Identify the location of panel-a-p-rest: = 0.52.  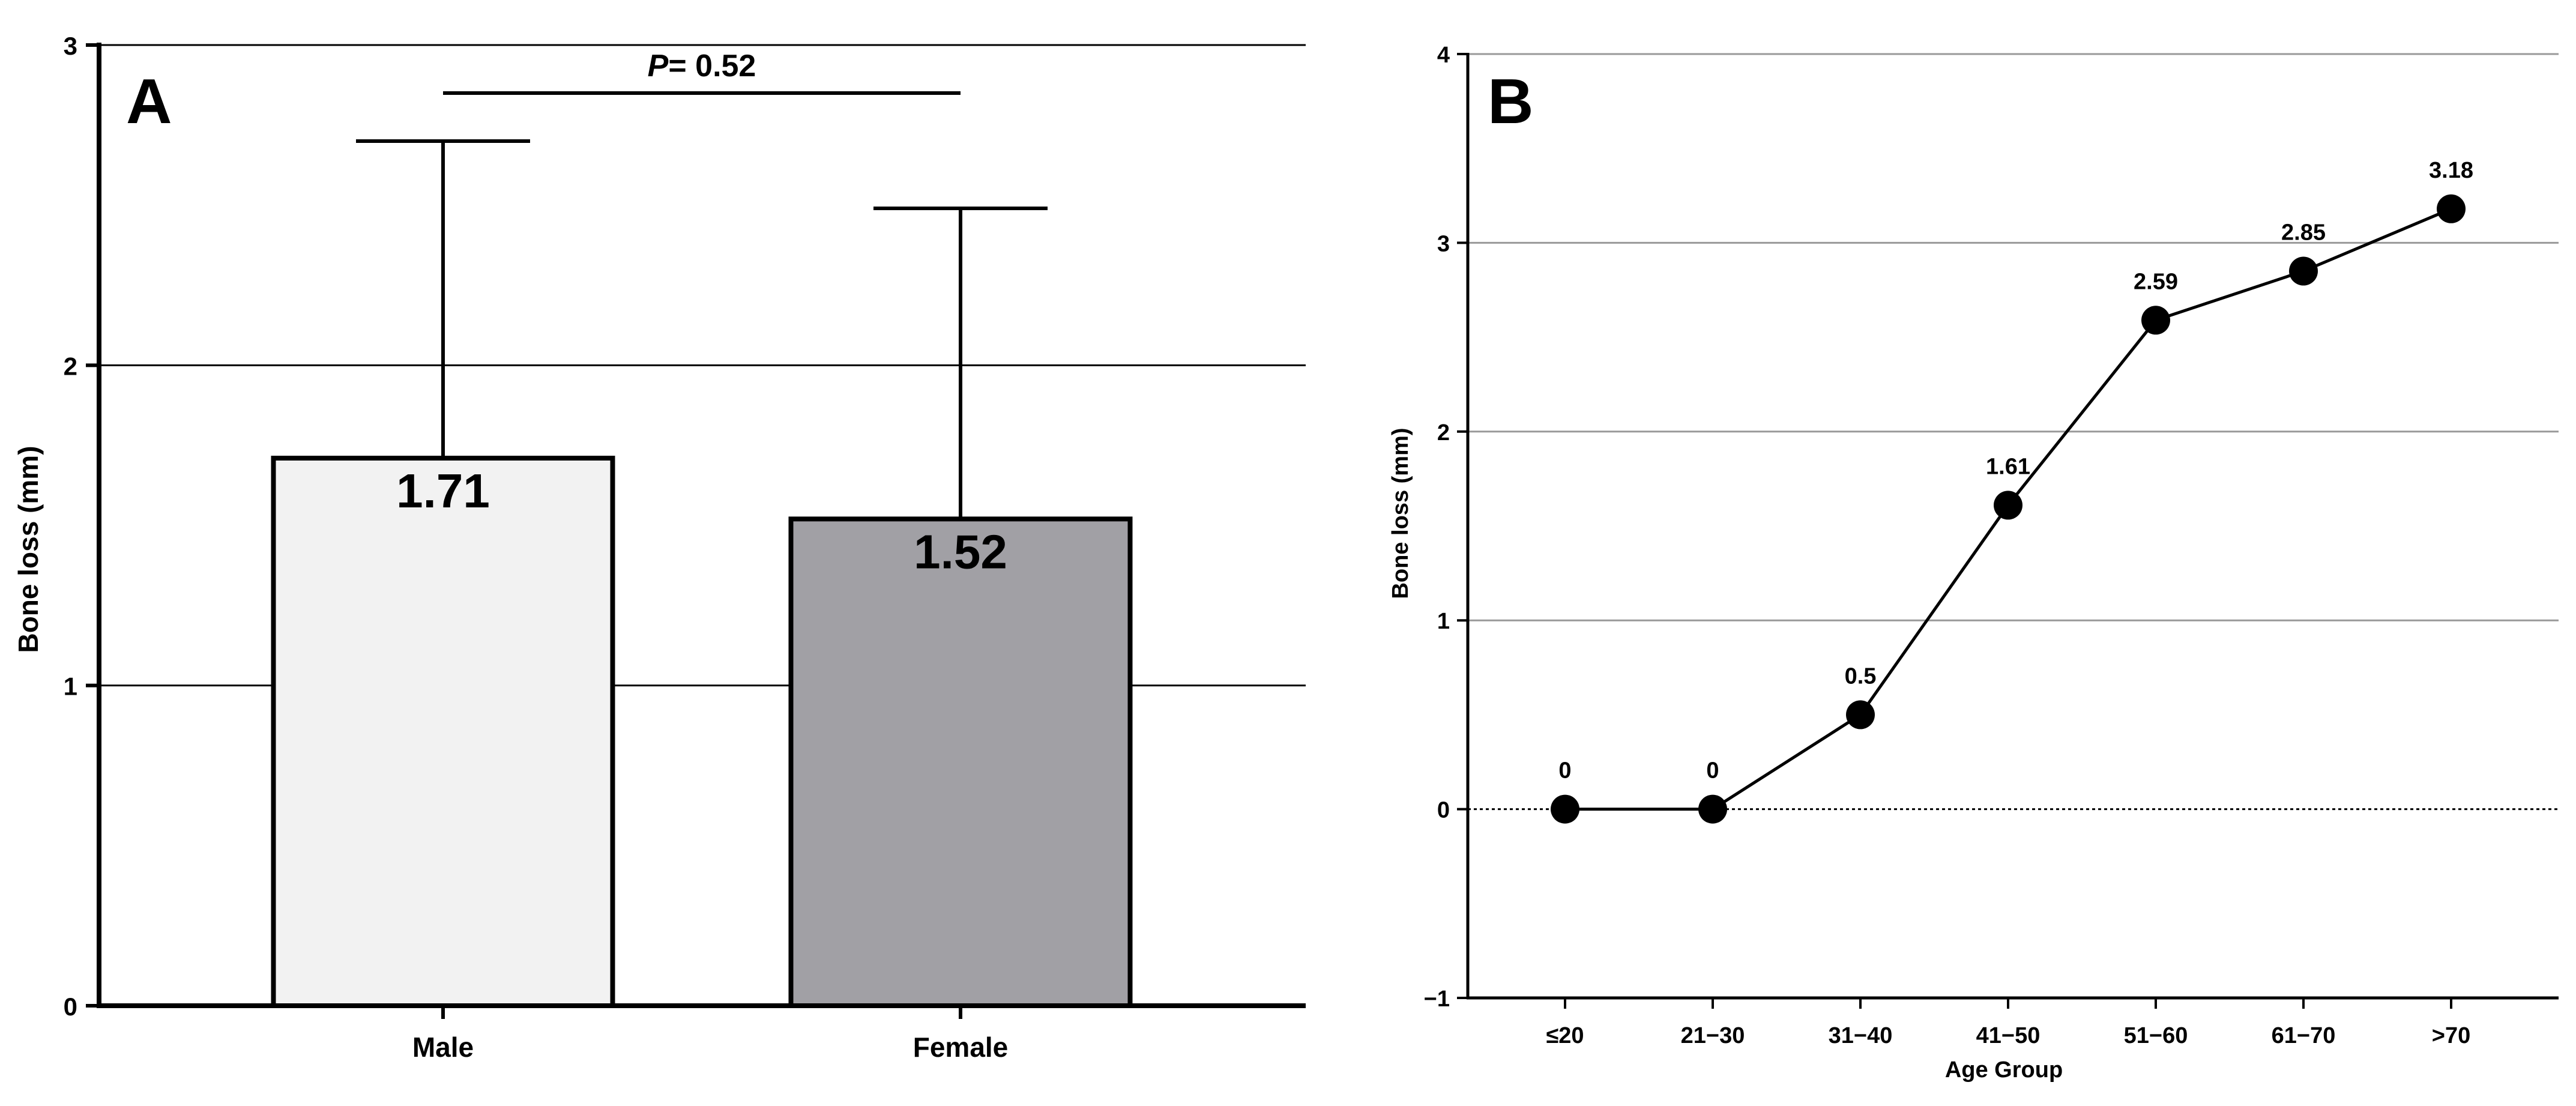
(712, 66).